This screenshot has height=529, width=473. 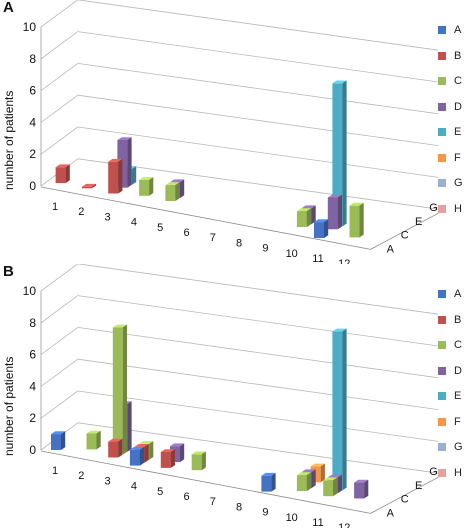 I want to click on panel-label: A, so click(x=8, y=8).